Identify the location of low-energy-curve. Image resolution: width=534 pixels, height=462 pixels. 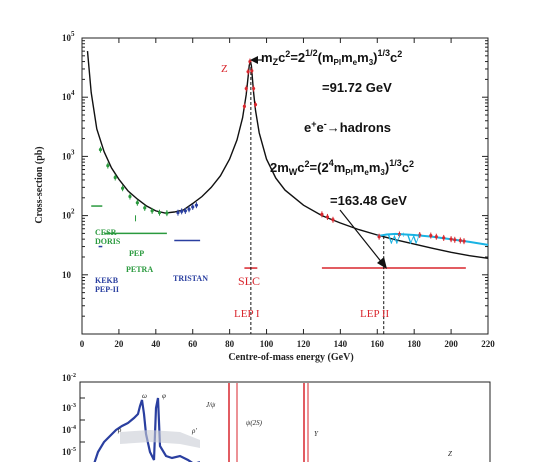
(146, 429).